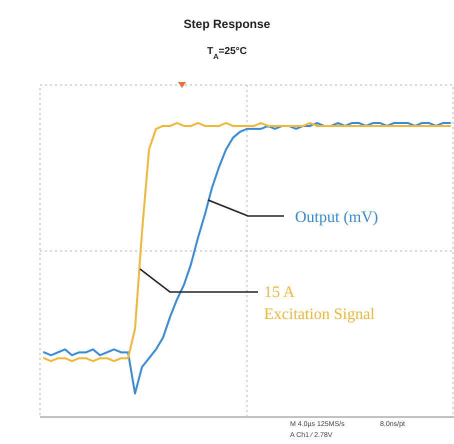 The height and width of the screenshot is (444, 454). I want to click on text: 15 A Excitation Signal, so click(320, 303).